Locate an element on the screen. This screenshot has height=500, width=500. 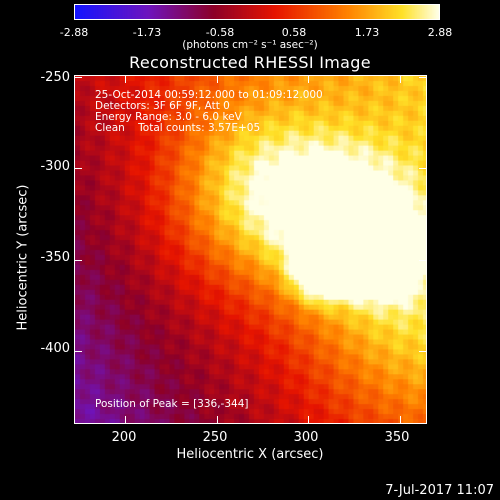
y-tick-label: -300 is located at coordinates (55, 166).